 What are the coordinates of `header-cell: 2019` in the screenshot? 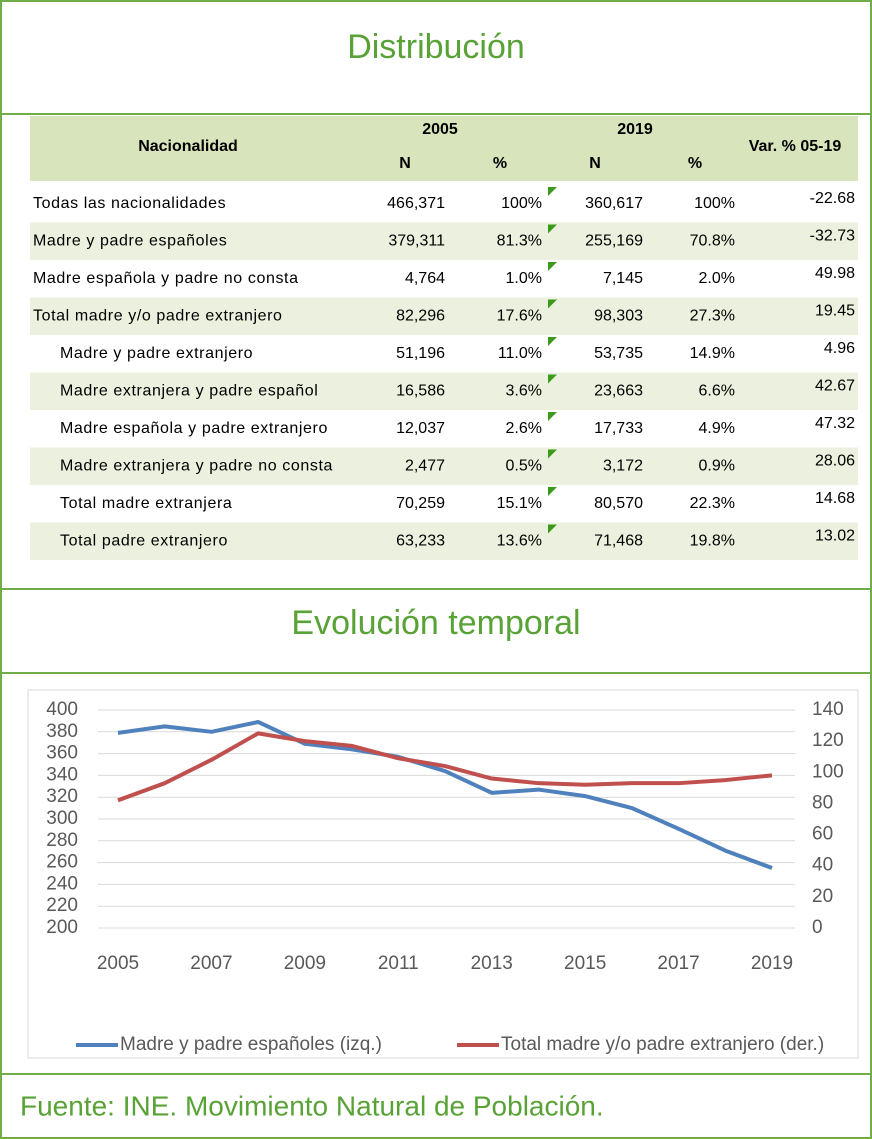 It's located at (635, 129).